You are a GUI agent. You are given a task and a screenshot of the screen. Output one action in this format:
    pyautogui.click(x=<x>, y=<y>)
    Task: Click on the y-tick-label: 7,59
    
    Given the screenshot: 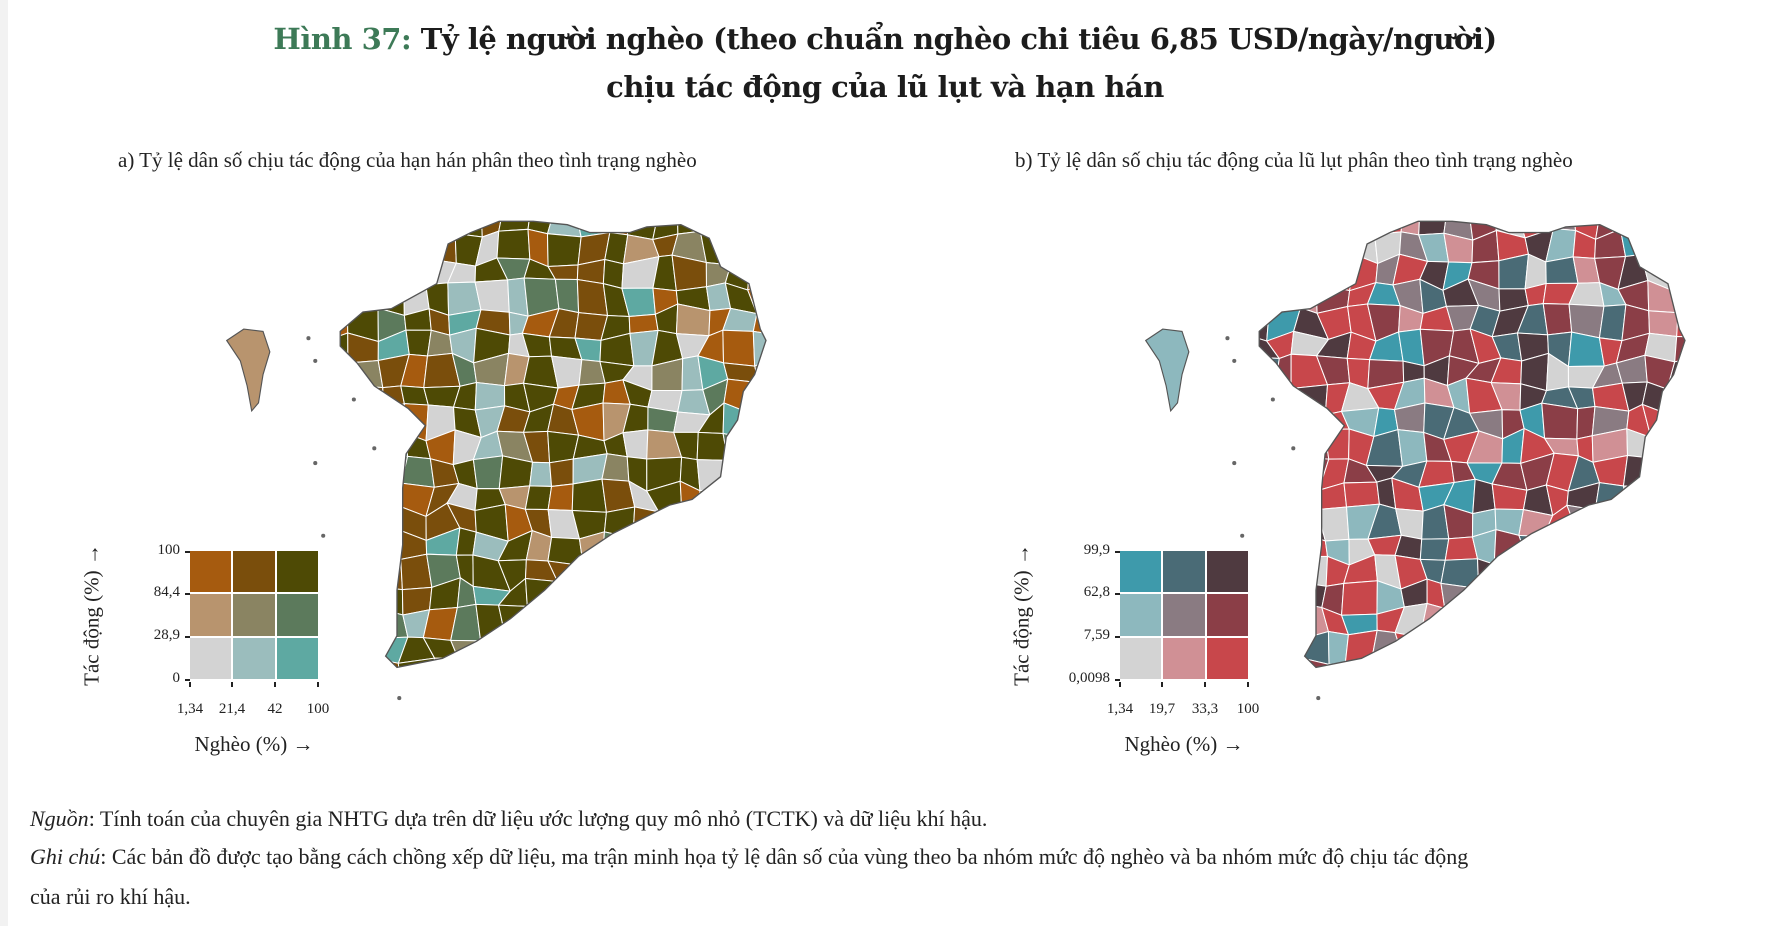 What is the action you would take?
    pyautogui.click(x=1075, y=635)
    